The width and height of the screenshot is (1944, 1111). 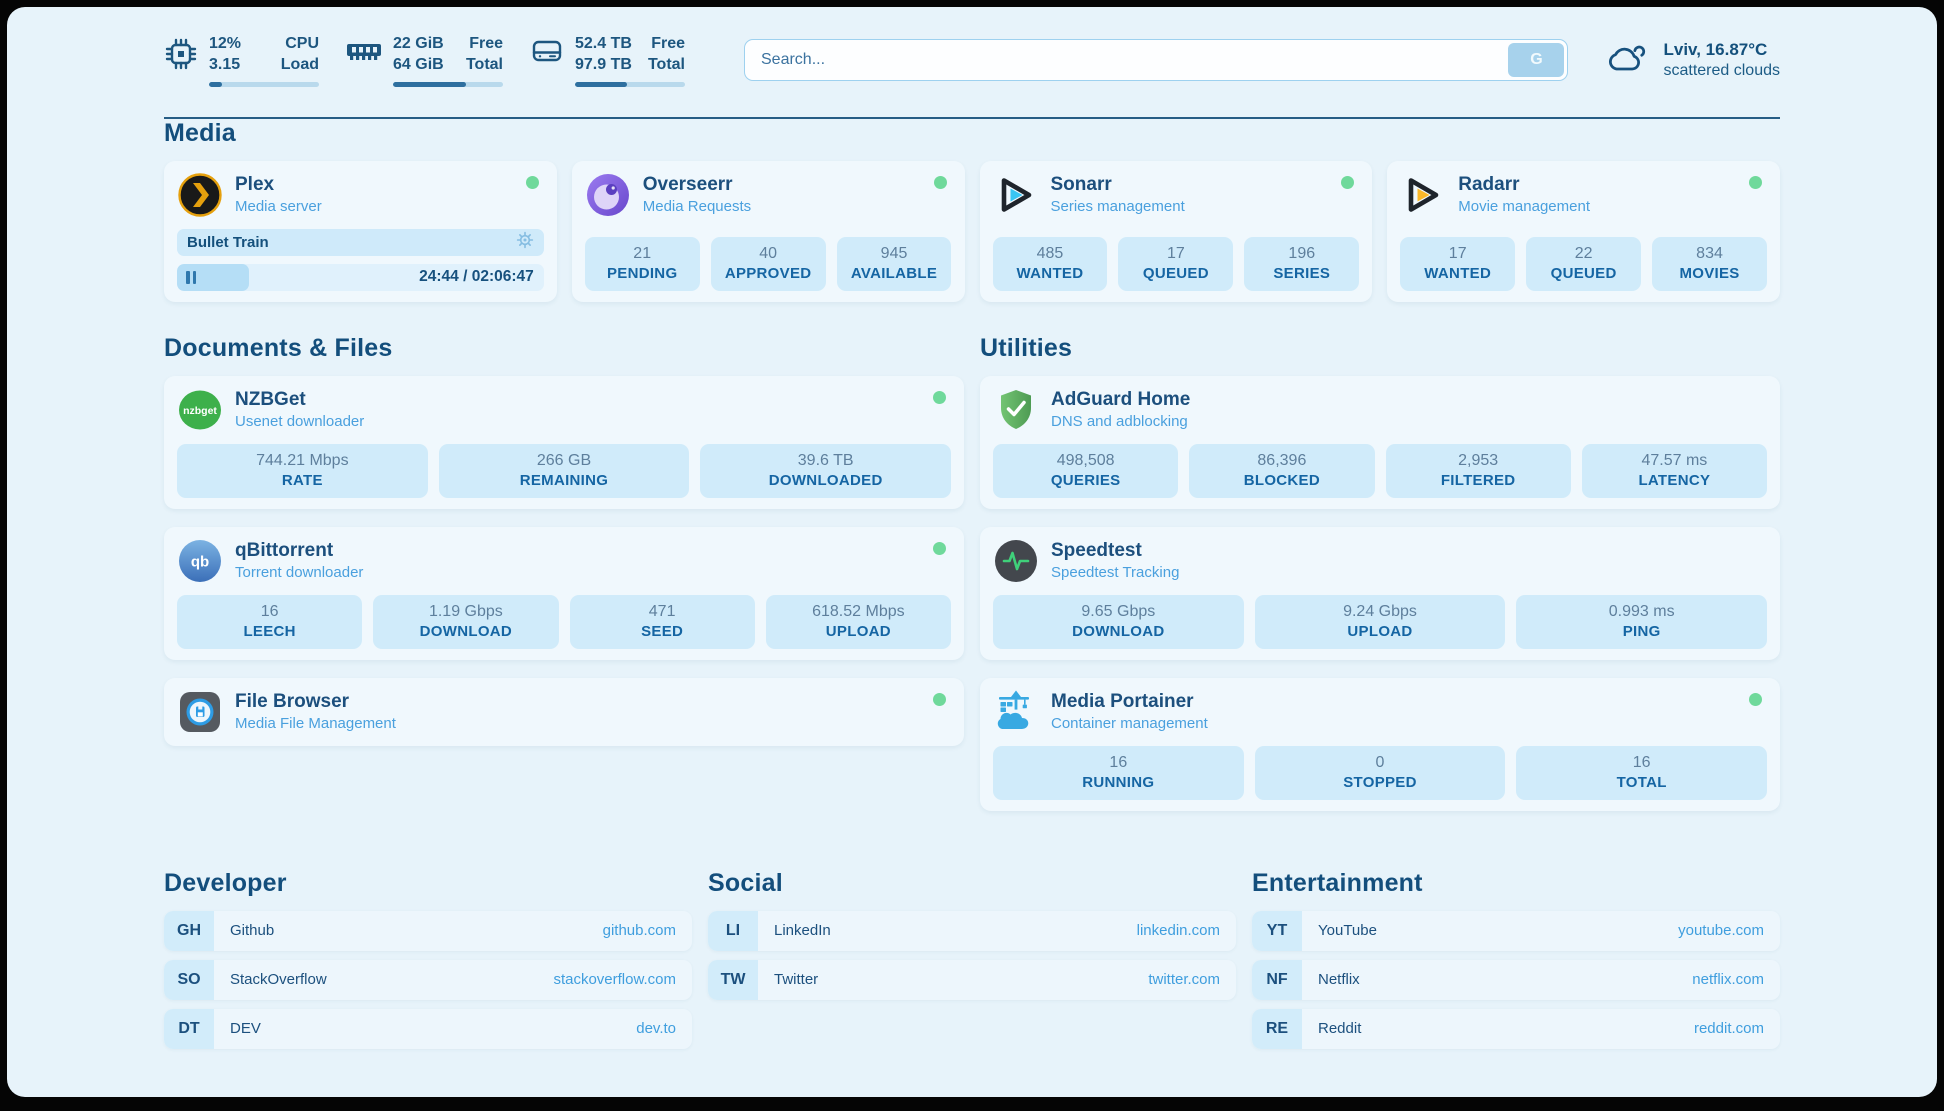 I want to click on stat-tile: 196 SERIES, so click(x=1302, y=263).